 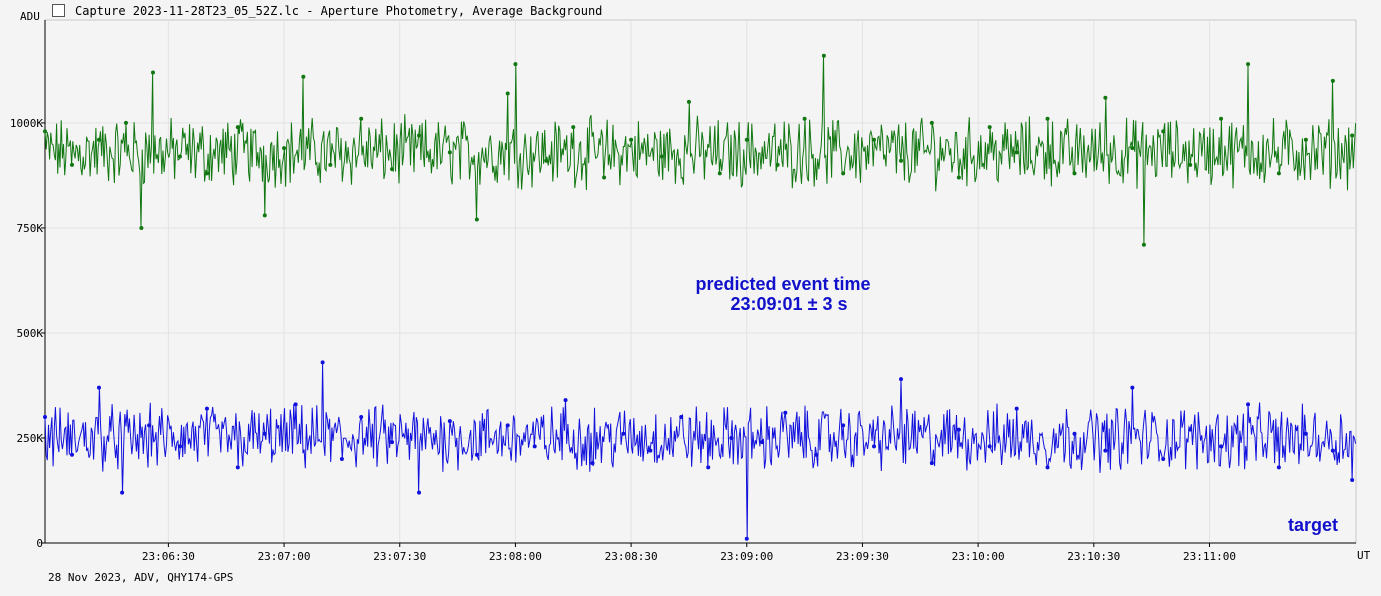 I want to click on x-tick-label: 23:09:00, so click(x=746, y=556).